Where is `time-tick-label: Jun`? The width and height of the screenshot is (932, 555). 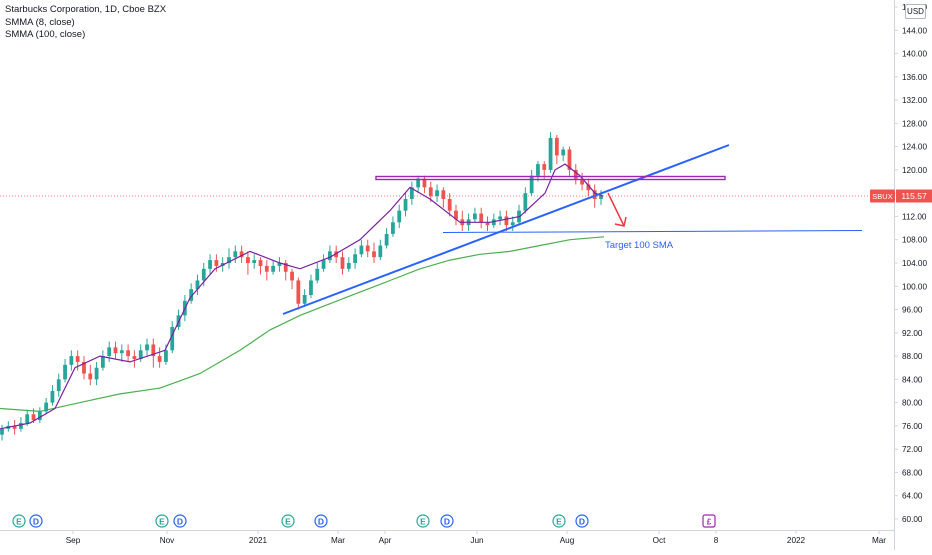
time-tick-label: Jun is located at coordinates (477, 540).